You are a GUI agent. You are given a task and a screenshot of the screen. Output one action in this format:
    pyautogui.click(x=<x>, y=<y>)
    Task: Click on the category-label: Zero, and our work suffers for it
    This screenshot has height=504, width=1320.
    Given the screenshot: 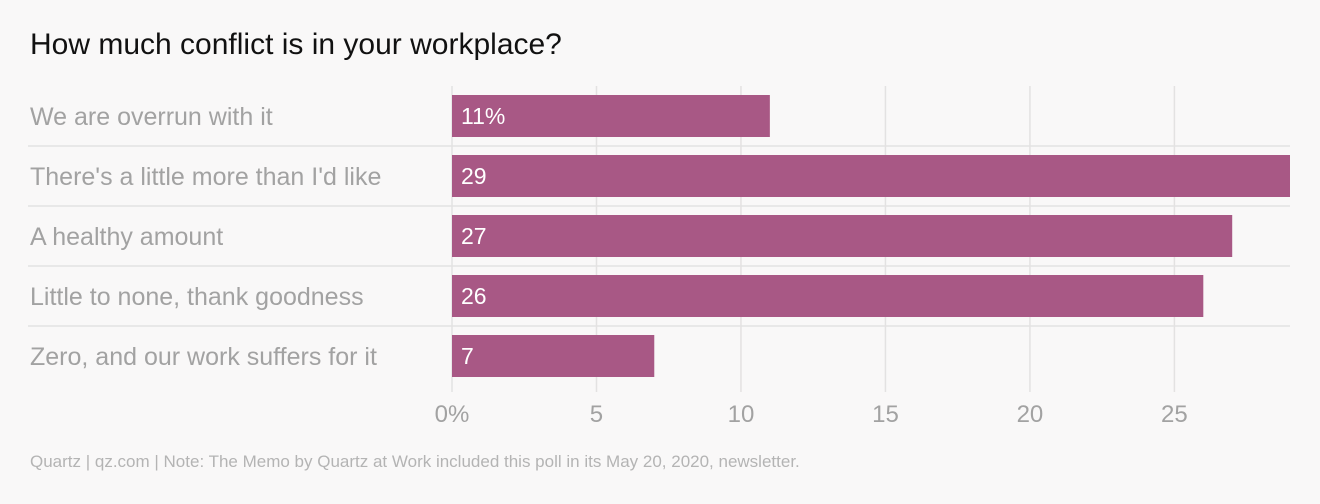 What is the action you would take?
    pyautogui.click(x=203, y=357)
    